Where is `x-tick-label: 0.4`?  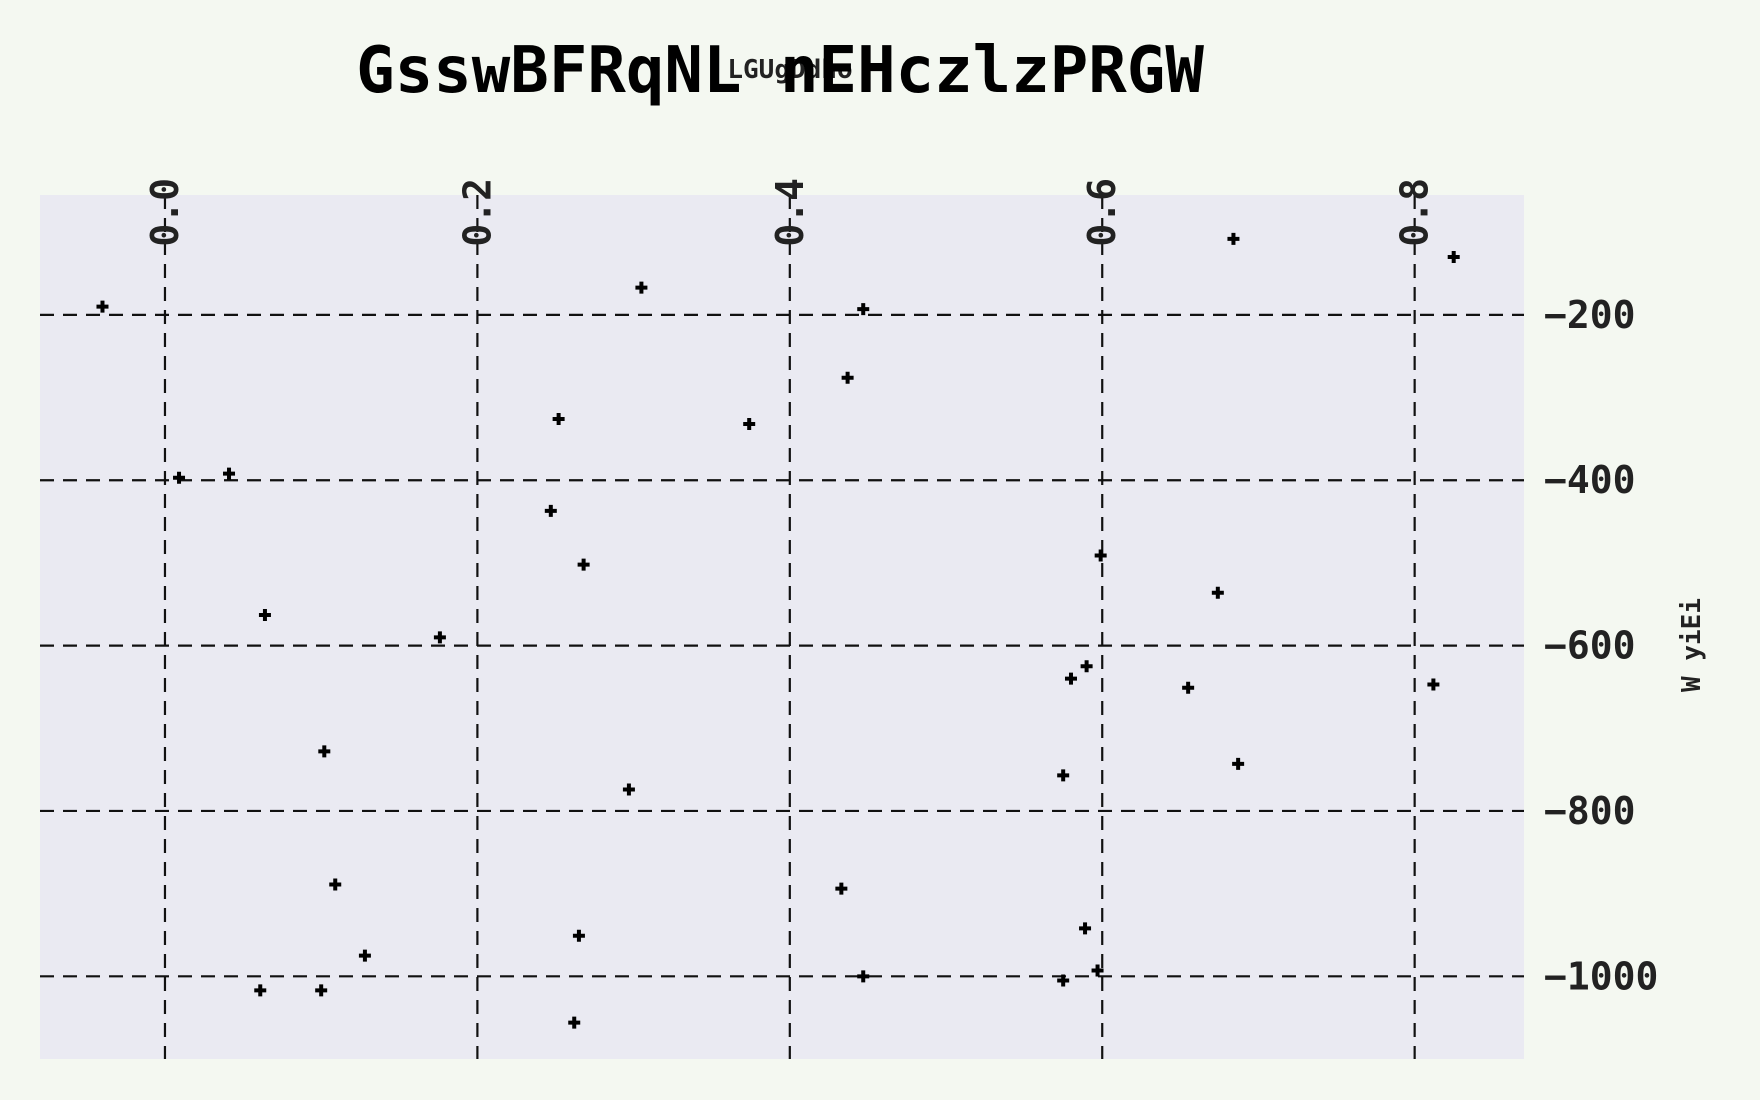
x-tick-label: 0.4 is located at coordinates (790, 212).